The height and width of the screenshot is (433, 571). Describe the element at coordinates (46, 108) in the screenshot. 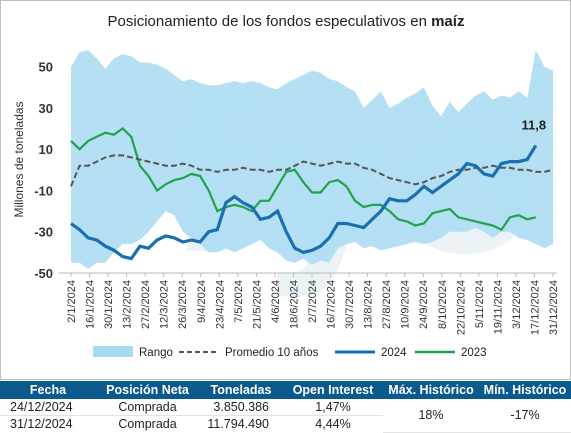

I see `y-tick-label: 30` at that location.